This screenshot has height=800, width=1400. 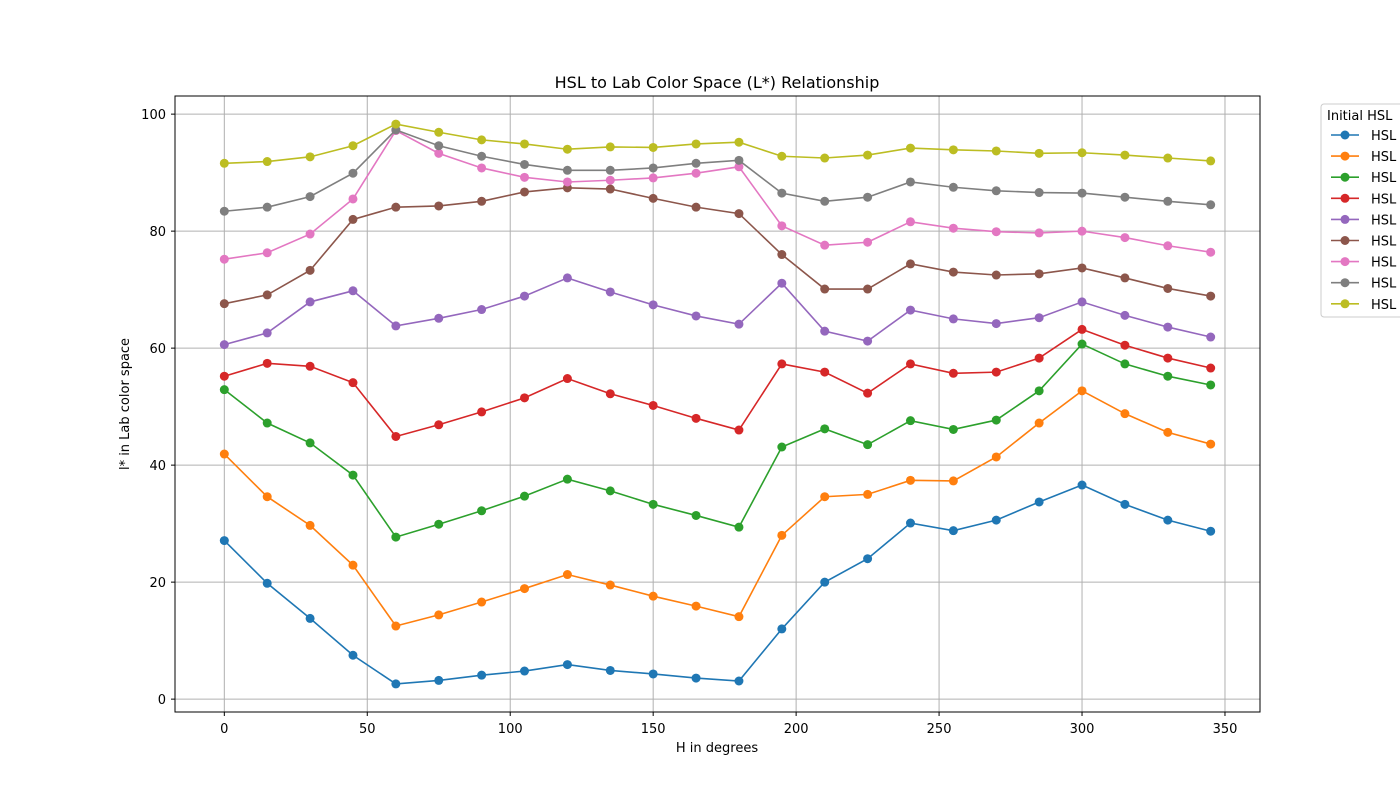 What do you see at coordinates (653, 729) in the screenshot?
I see `x-tick-label: 150` at bounding box center [653, 729].